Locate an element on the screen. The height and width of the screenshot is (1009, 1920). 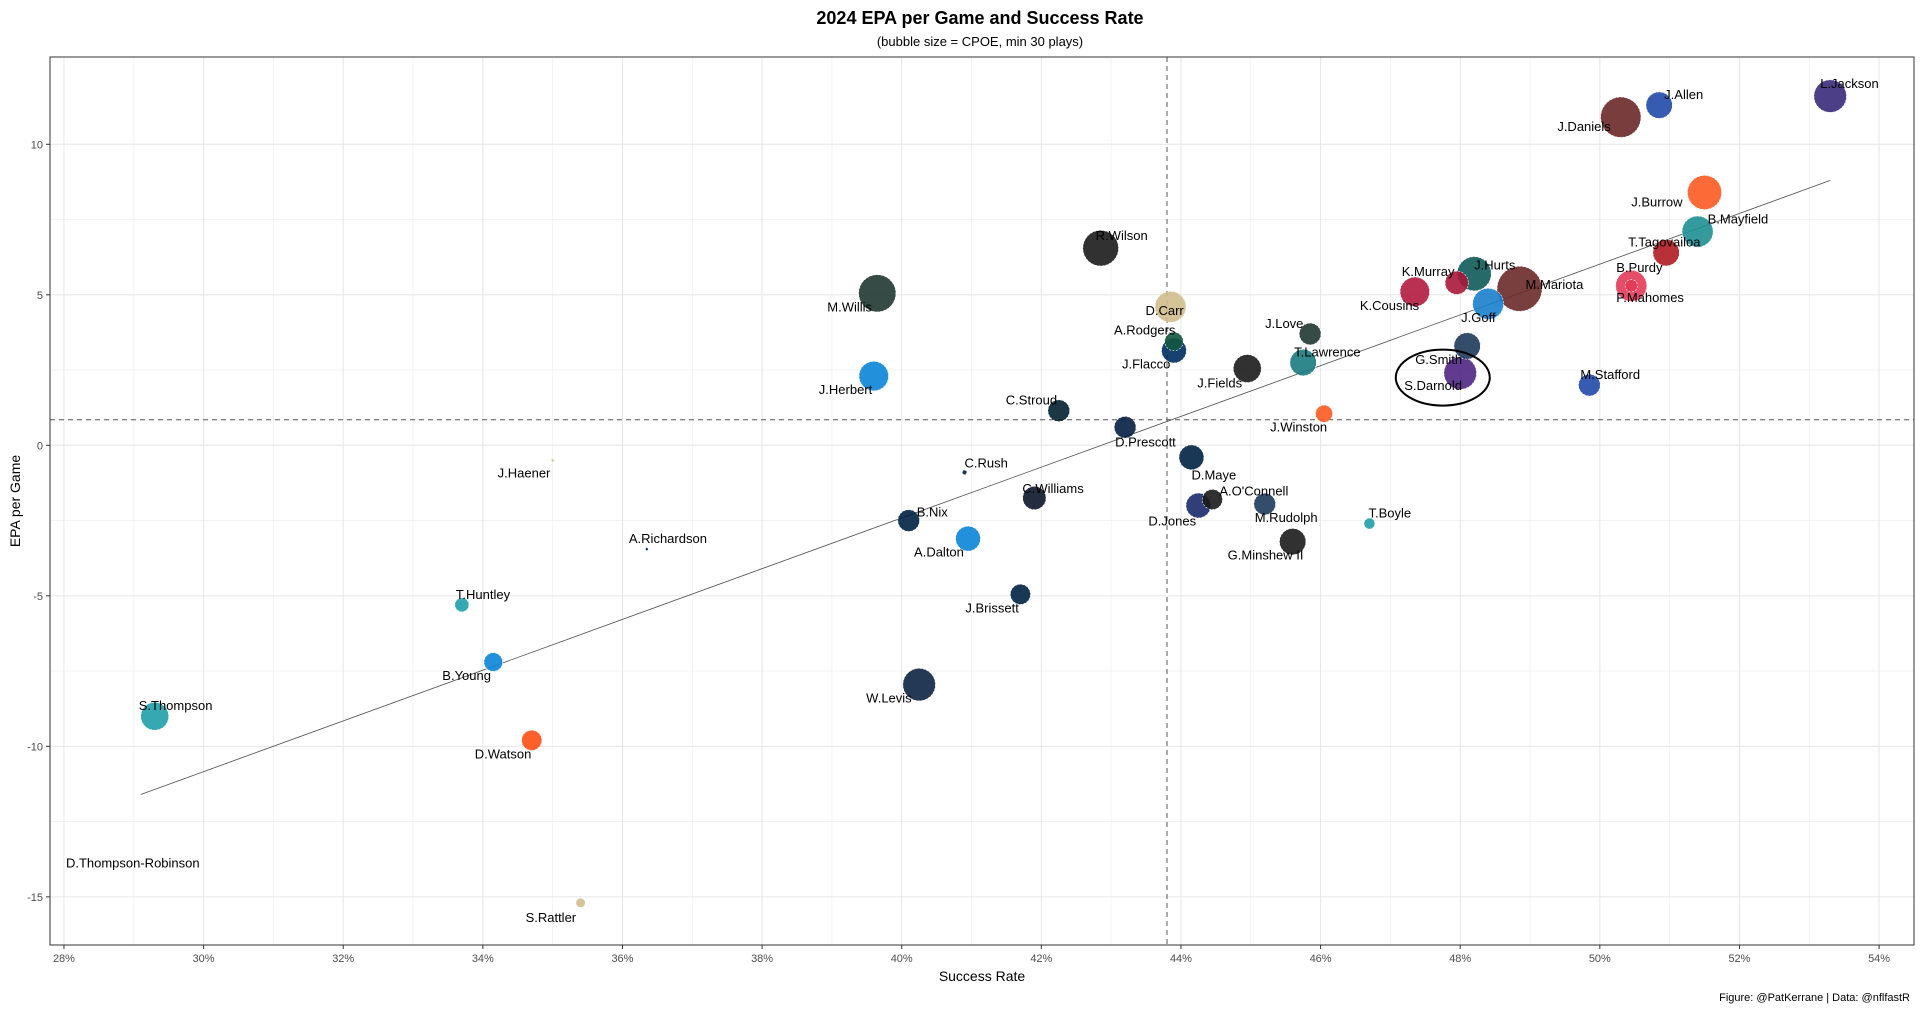
label-m-mariota: M.Mariota is located at coordinates (1555, 284).